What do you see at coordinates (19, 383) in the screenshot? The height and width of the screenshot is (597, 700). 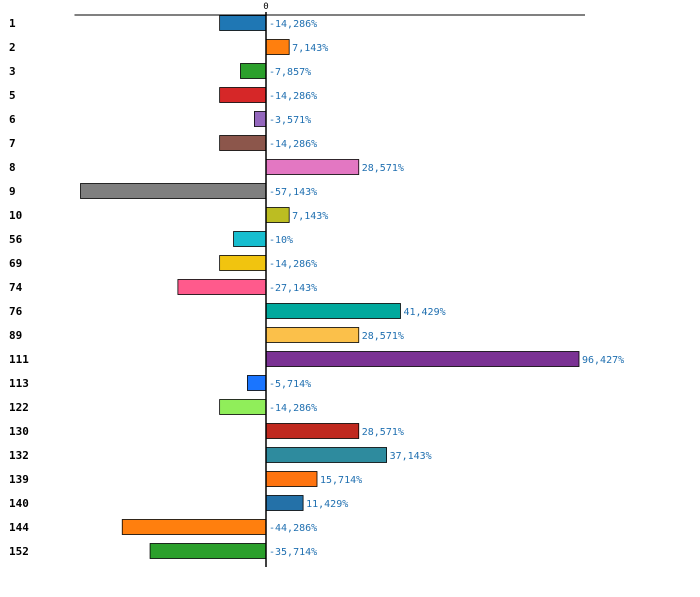 I see `category-label: 113` at bounding box center [19, 383].